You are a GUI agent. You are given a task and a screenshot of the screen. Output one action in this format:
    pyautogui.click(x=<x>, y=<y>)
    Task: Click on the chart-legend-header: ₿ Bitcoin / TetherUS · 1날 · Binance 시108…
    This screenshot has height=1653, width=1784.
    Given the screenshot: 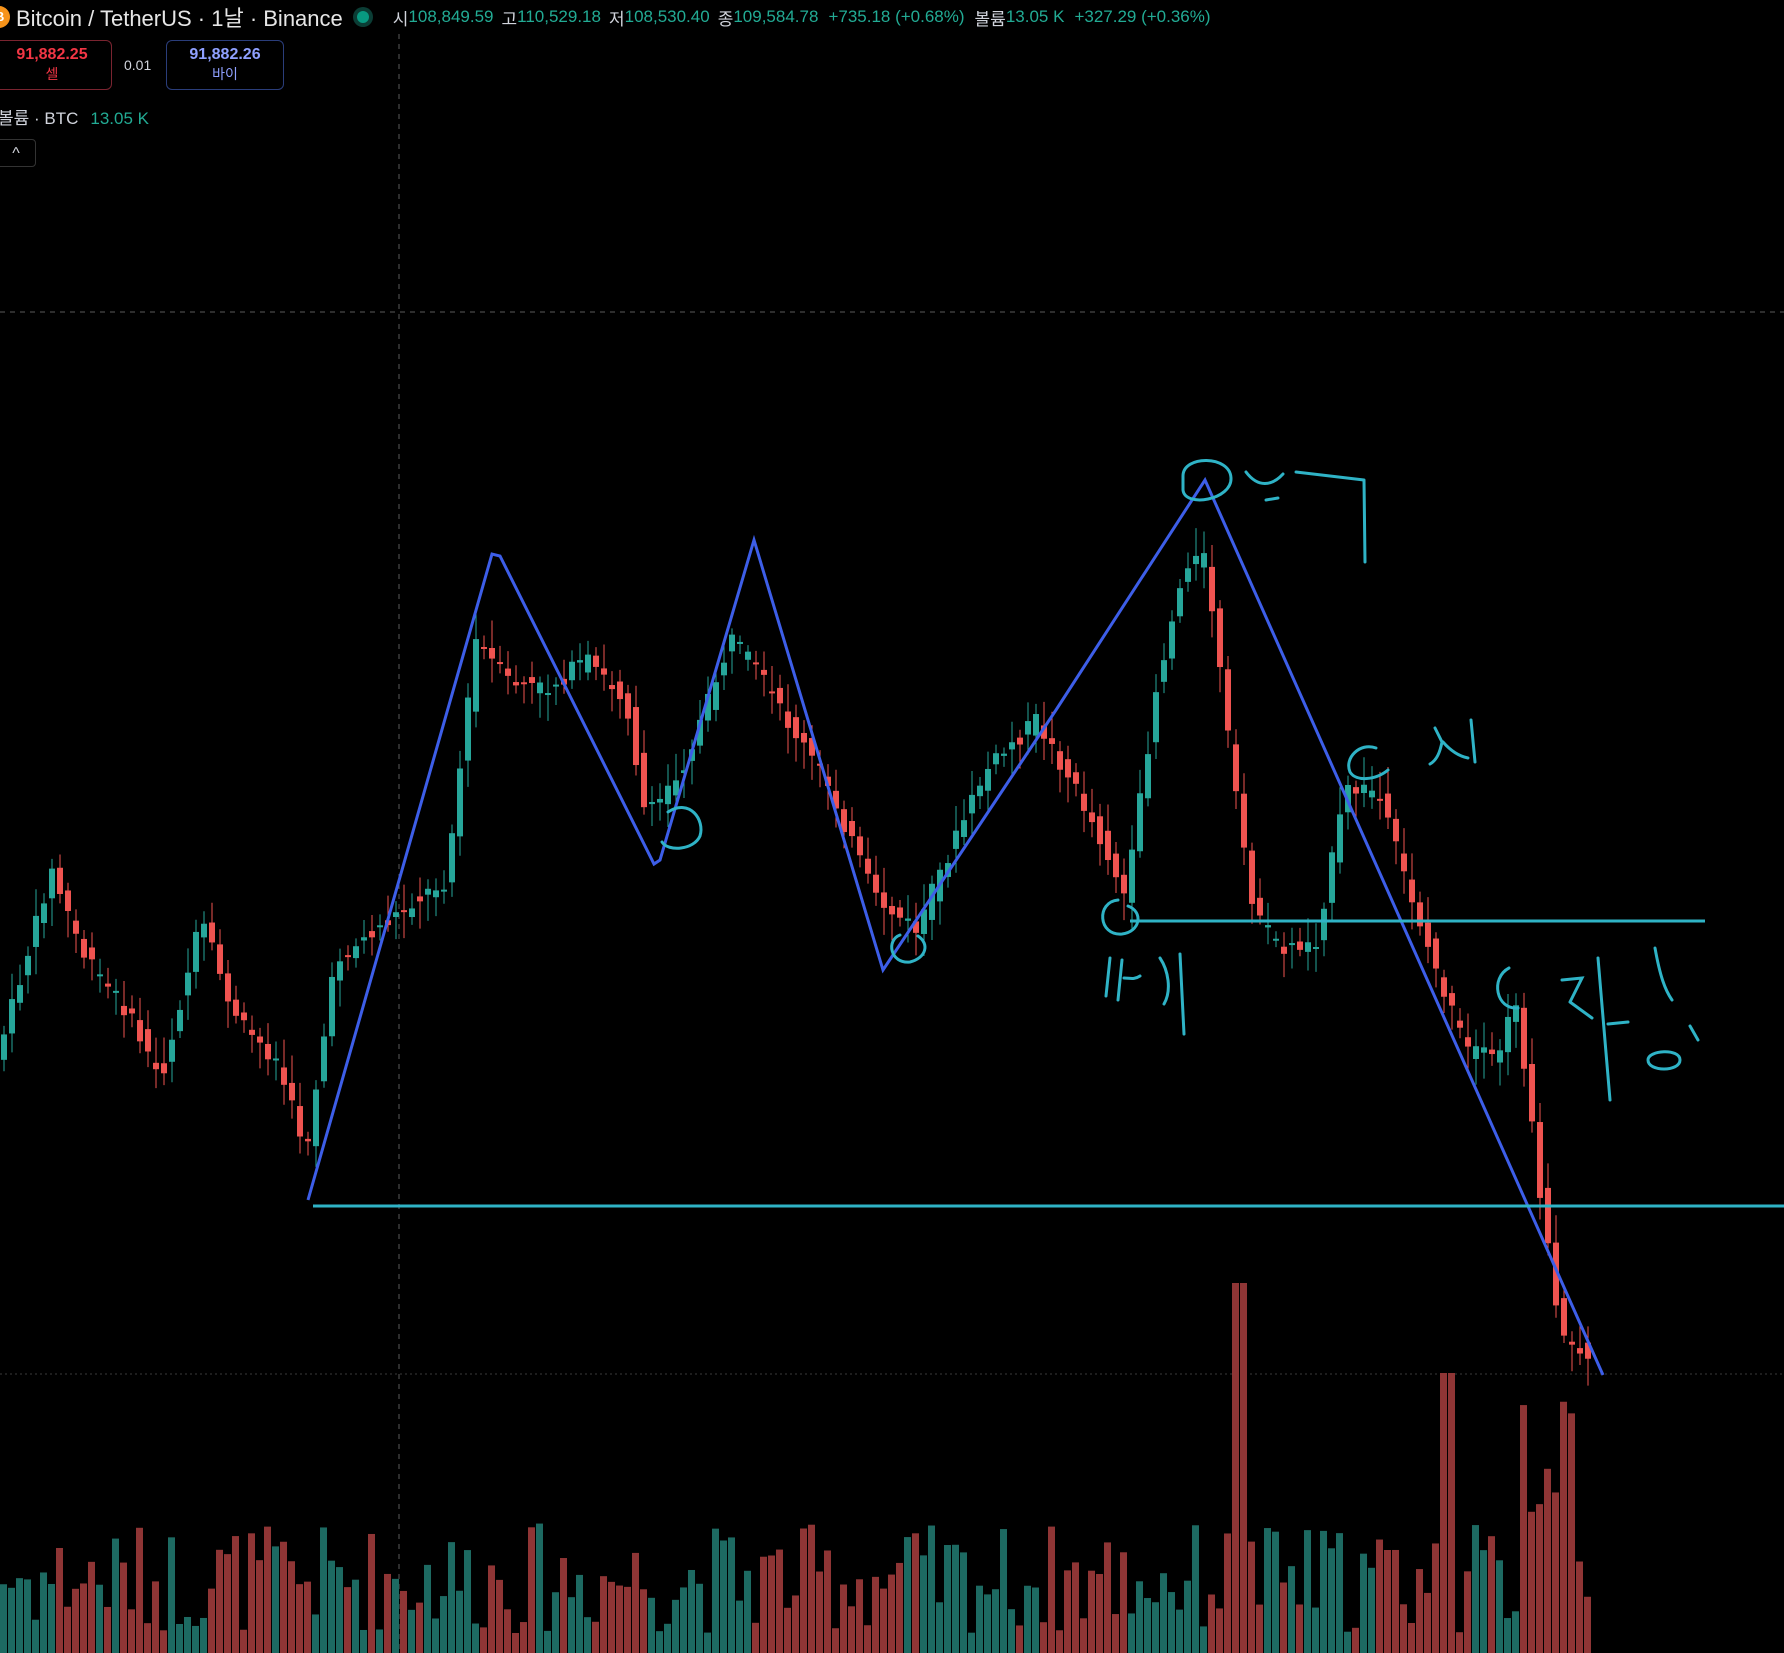 What is the action you would take?
    pyautogui.click(x=605, y=17)
    